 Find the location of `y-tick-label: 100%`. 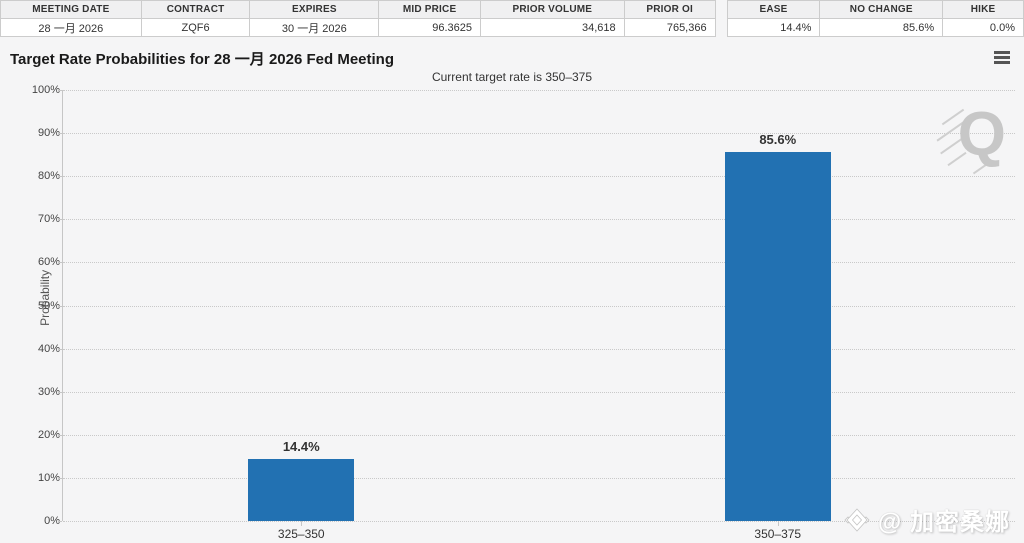

y-tick-label: 100% is located at coordinates (45, 90).